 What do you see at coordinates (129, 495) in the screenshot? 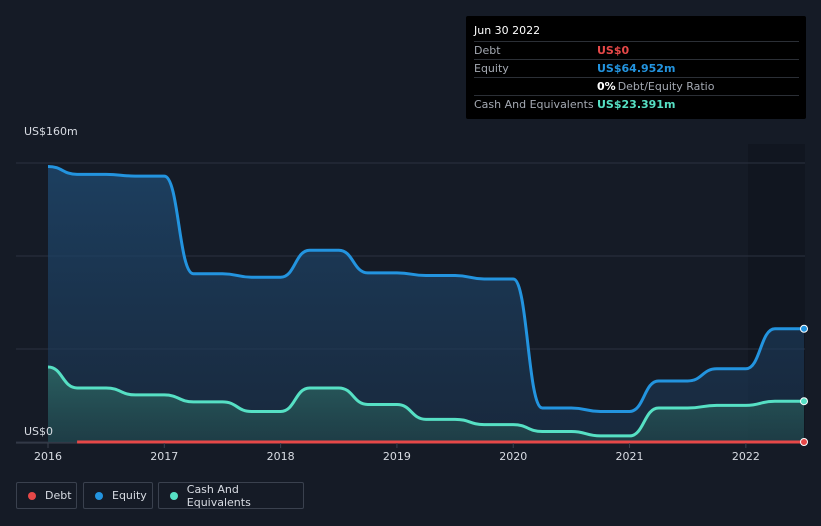
I see `legend-label: Equity` at bounding box center [129, 495].